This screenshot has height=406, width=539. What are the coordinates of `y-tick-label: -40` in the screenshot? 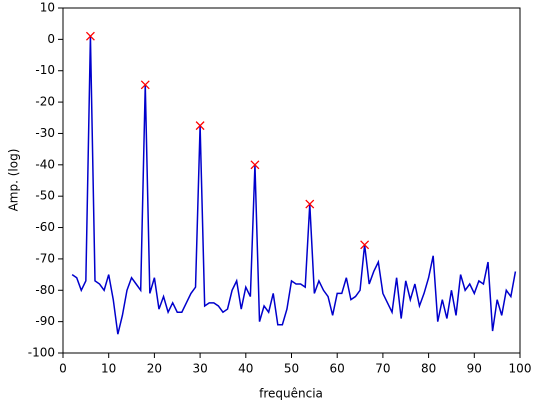 It's located at (45, 164).